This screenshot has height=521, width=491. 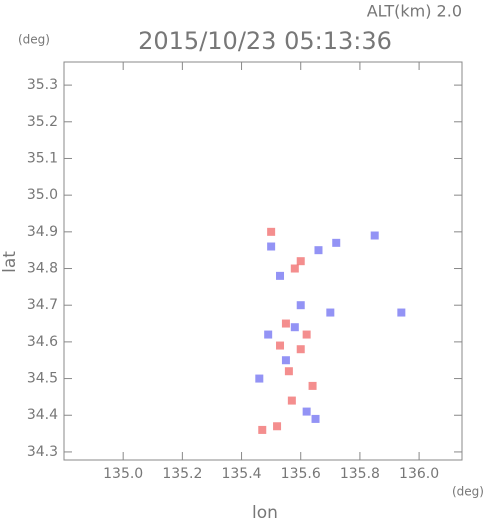 I want to click on y-unit: (deg), so click(x=34, y=40).